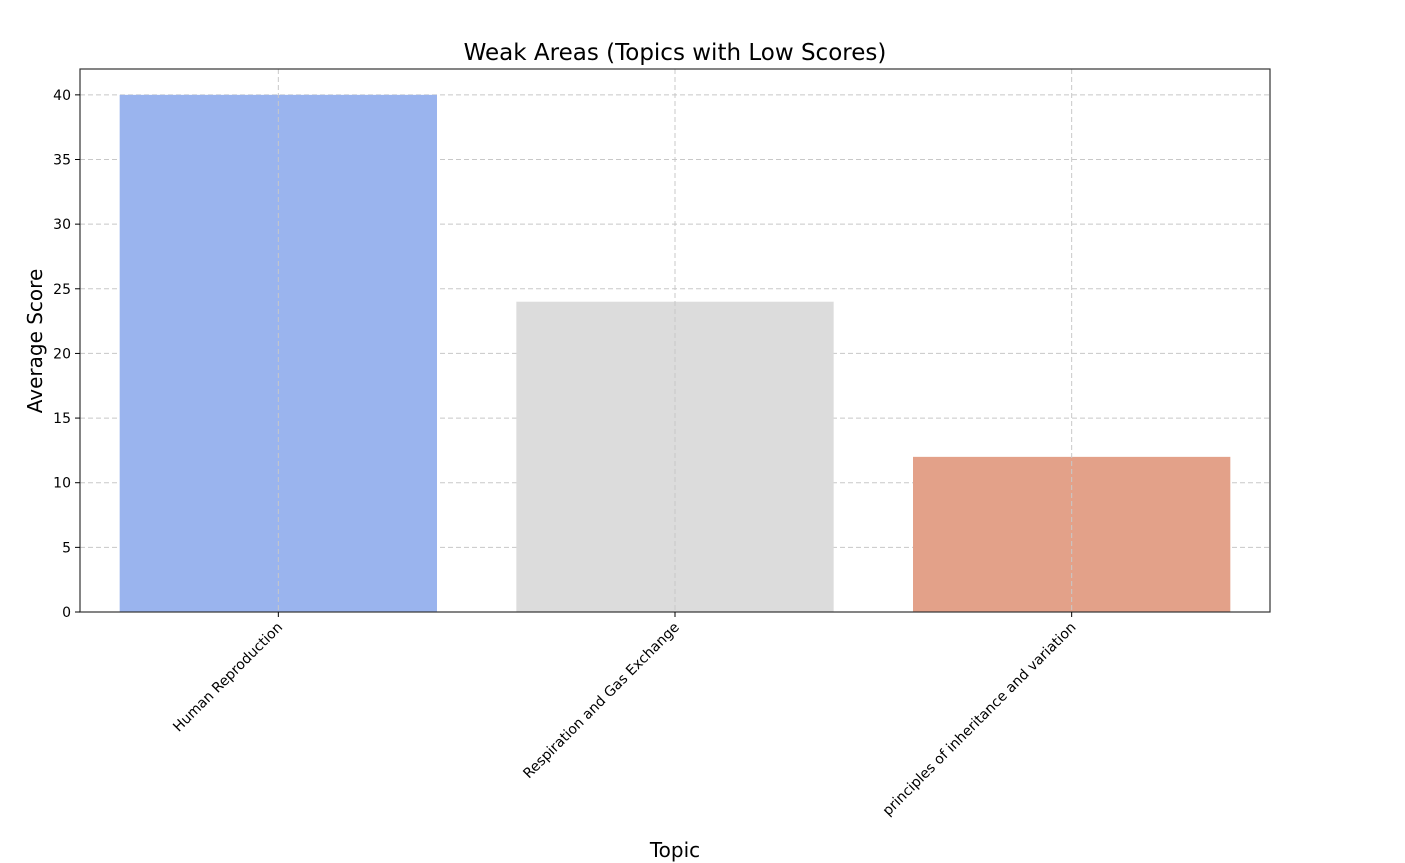 Image resolution: width=1405 pixels, height=863 pixels. Describe the element at coordinates (66, 613) in the screenshot. I see `y-tick-label: 0` at that location.